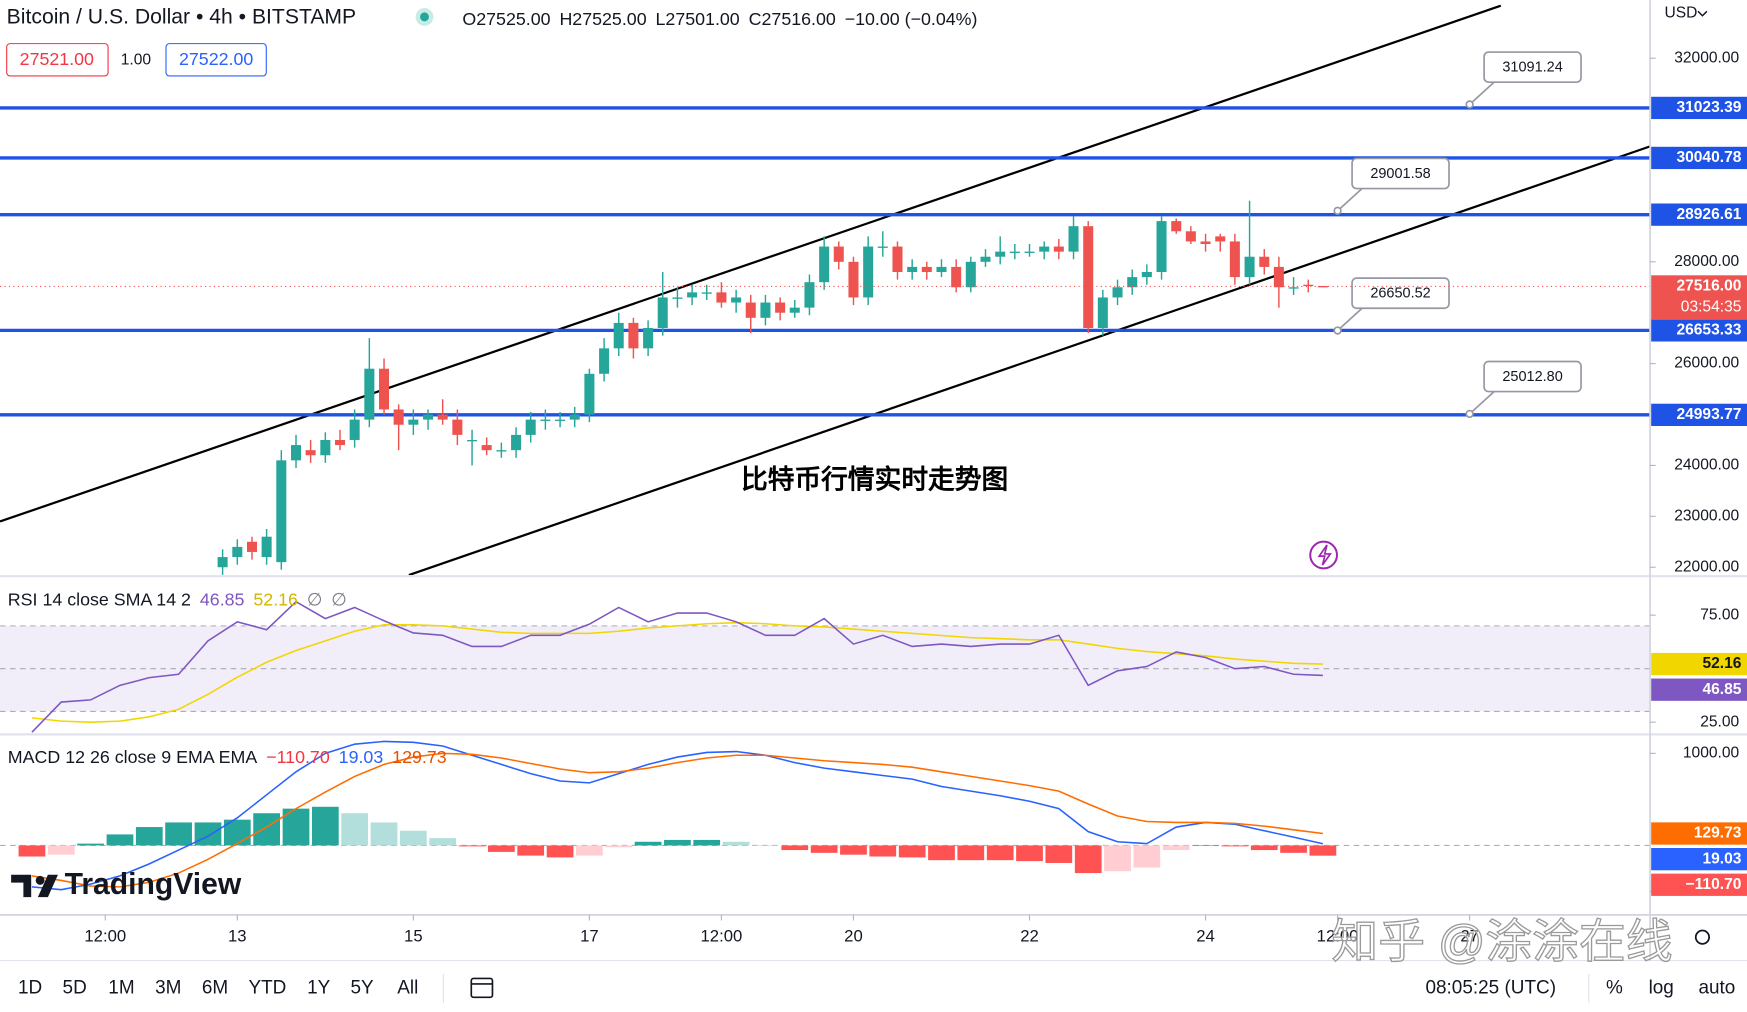 The image size is (1747, 1012). I want to click on range-button: 1Y, so click(319, 987).